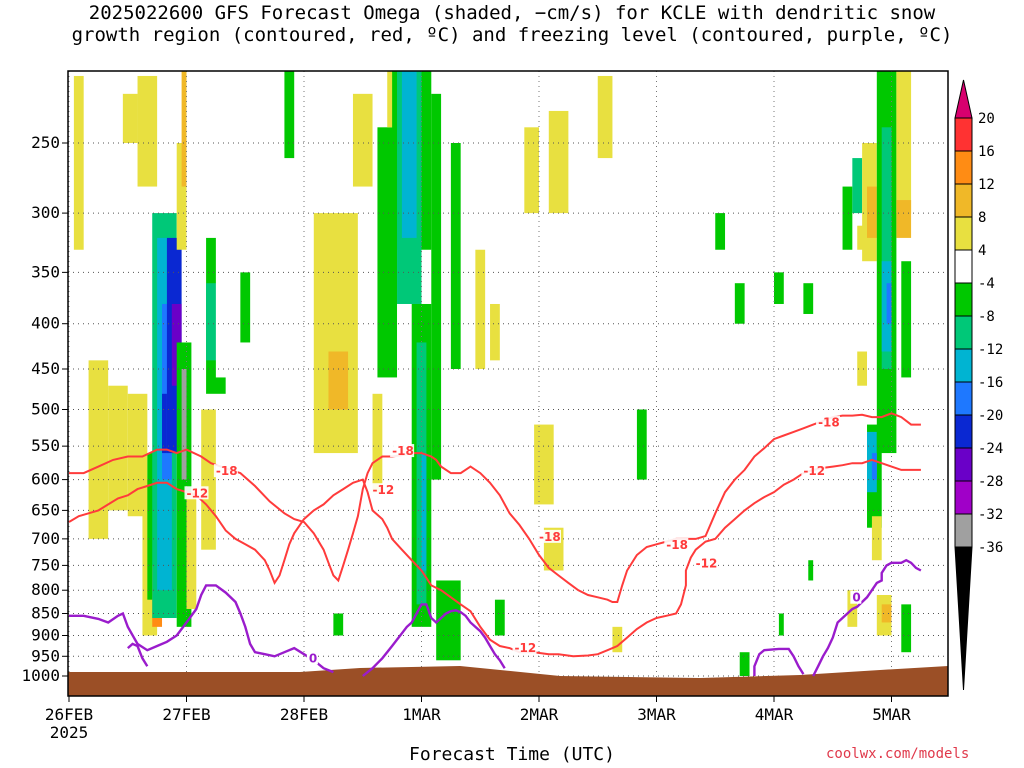  What do you see at coordinates (512, 754) in the screenshot?
I see `x-axis-label: Forecast Time (UTC)` at bounding box center [512, 754].